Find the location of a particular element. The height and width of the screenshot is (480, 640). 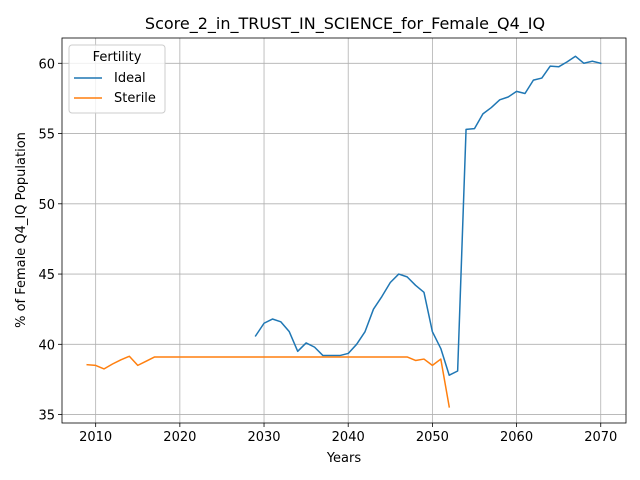

x-axis-ticks: 2010 2020 2030 2040 2050 2060 2070 is located at coordinates (348, 434).